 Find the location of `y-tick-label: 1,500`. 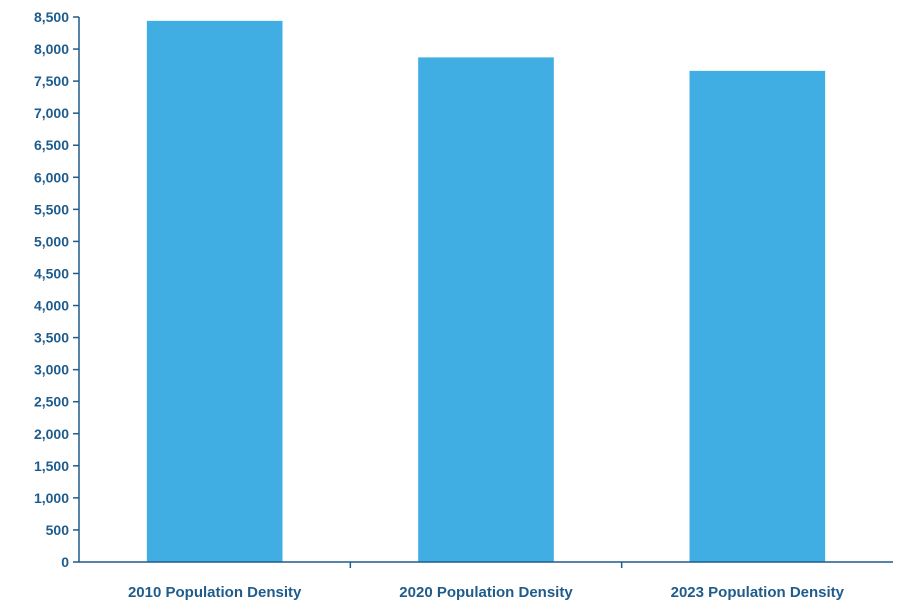

y-tick-label: 1,500 is located at coordinates (51, 466).